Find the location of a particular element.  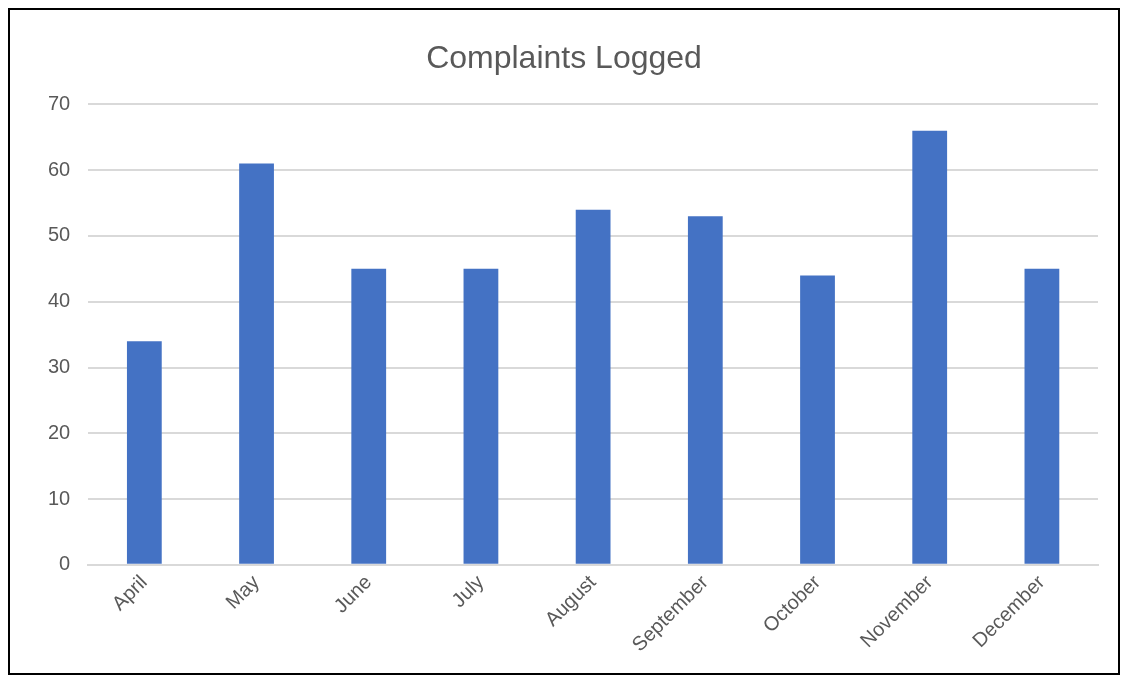

y-tick-label: 70 is located at coordinates (59, 102).